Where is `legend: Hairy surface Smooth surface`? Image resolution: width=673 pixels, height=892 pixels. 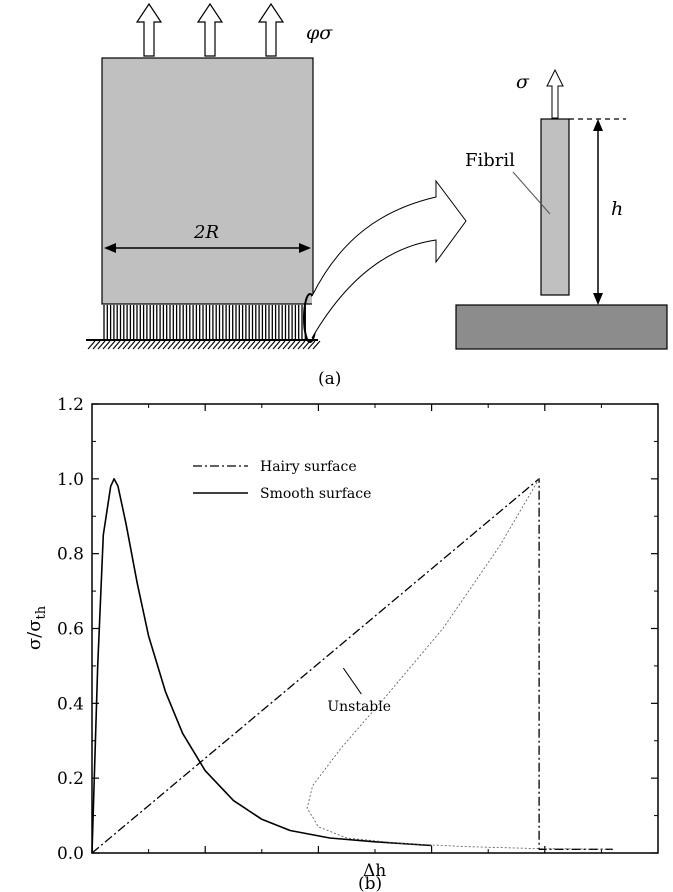
legend: Hairy surface Smooth surface is located at coordinates (282, 480).